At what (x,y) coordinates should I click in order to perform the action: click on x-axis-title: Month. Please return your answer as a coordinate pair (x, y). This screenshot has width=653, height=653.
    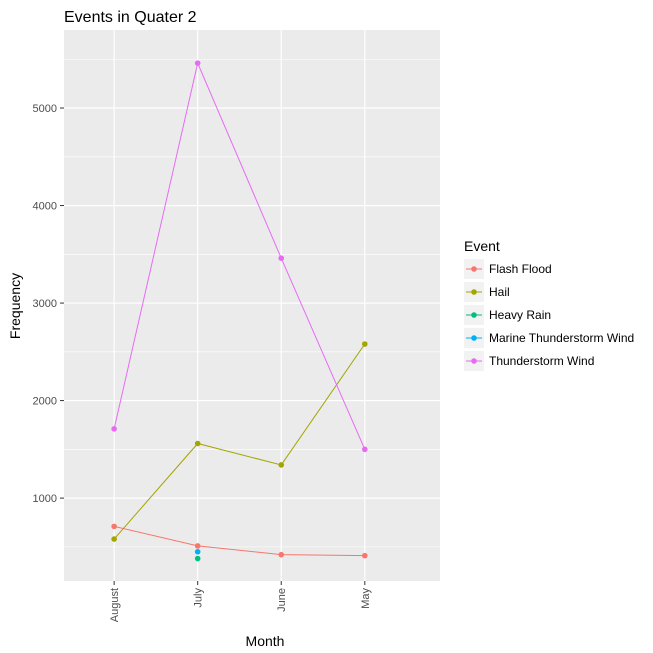
    Looking at the image, I should click on (265, 641).